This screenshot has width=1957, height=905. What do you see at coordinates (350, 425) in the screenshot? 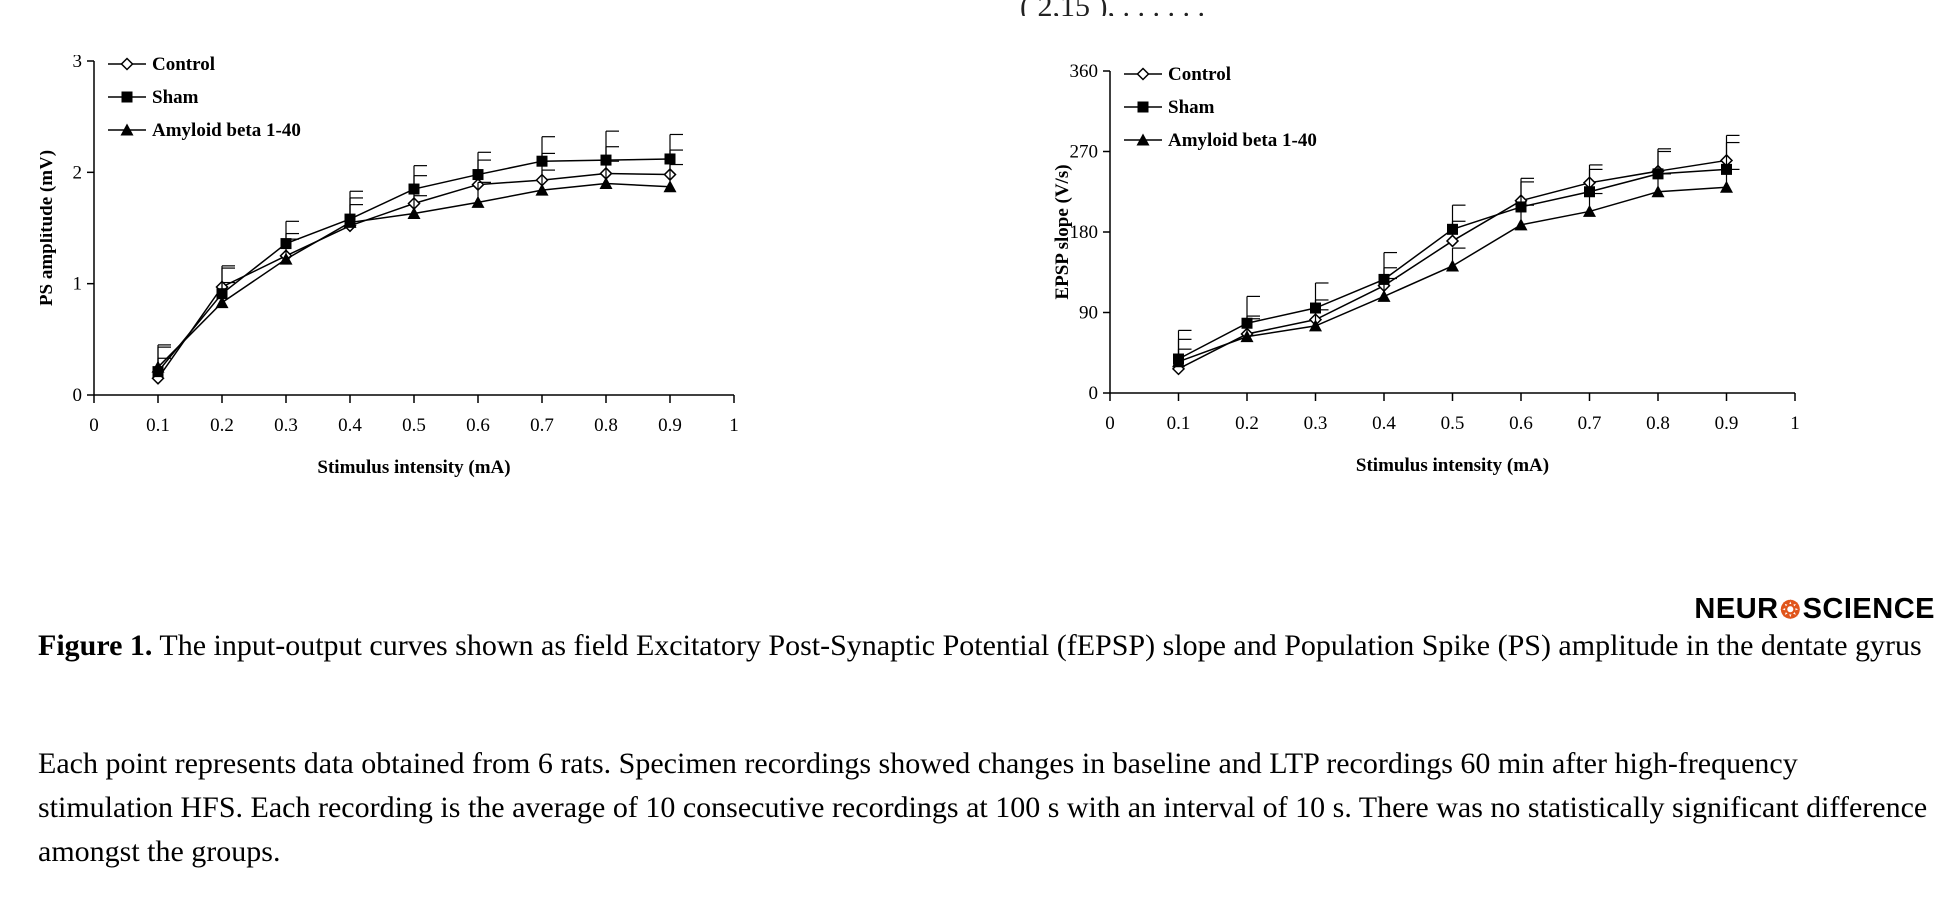
I see `ps-x-tick-label-4: 0.4` at bounding box center [350, 425].